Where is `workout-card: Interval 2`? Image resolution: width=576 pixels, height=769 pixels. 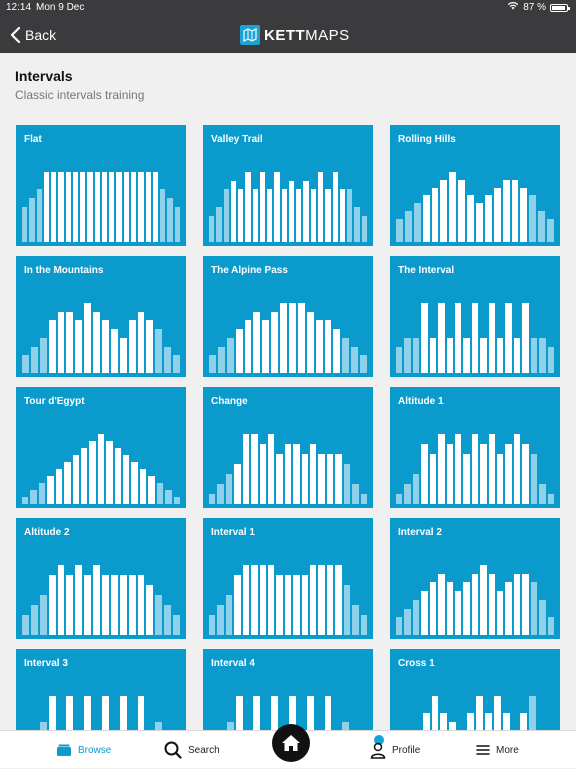 workout-card: Interval 2 is located at coordinates (475, 578).